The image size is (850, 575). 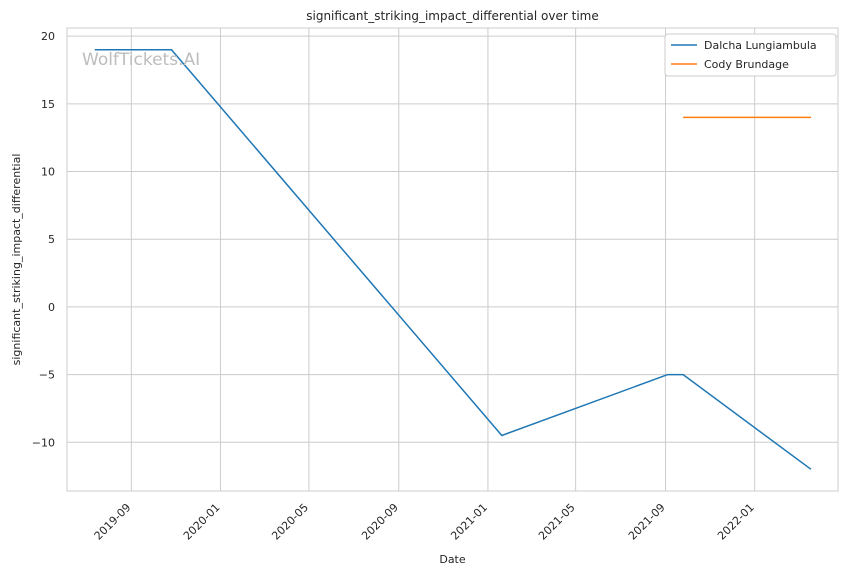 I want to click on legend-box, so click(x=750, y=55).